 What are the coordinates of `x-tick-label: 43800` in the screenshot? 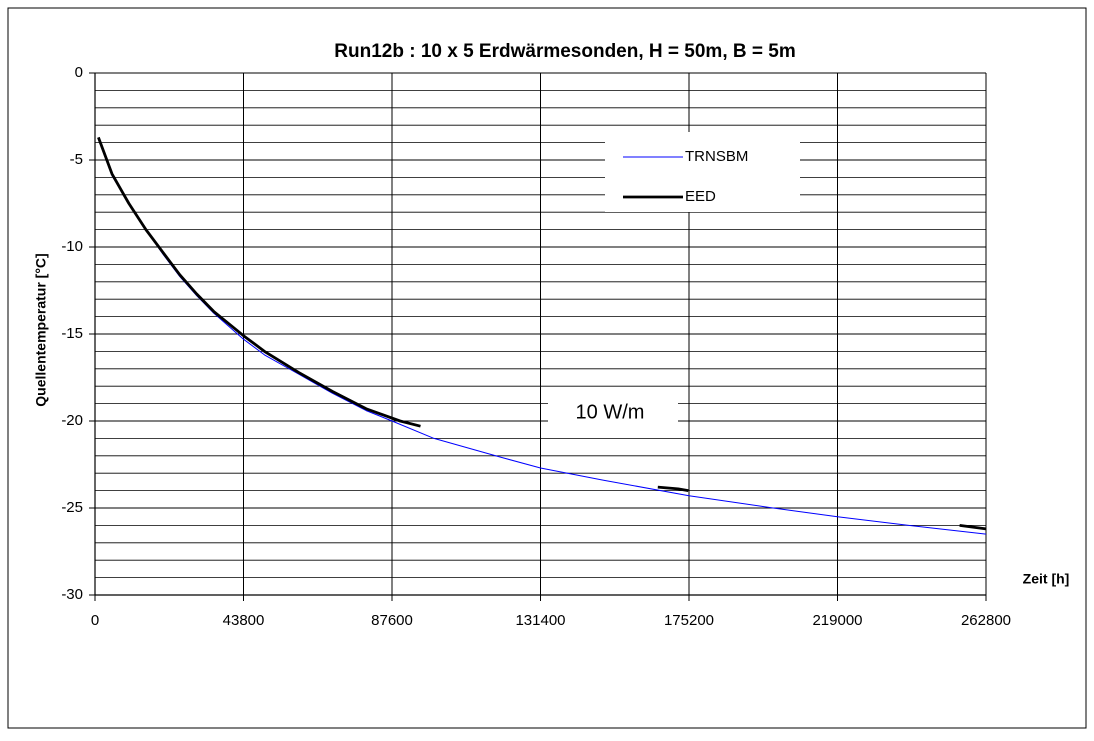 It's located at (244, 620).